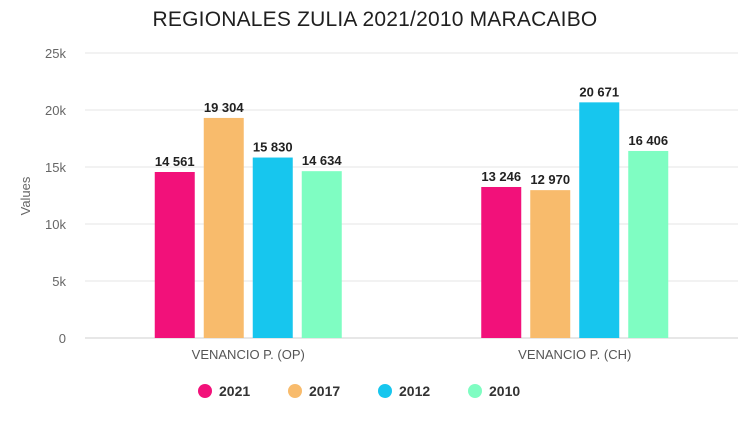 The height and width of the screenshot is (422, 750). Describe the element at coordinates (234, 391) in the screenshot. I see `legend-label: 2021` at that location.